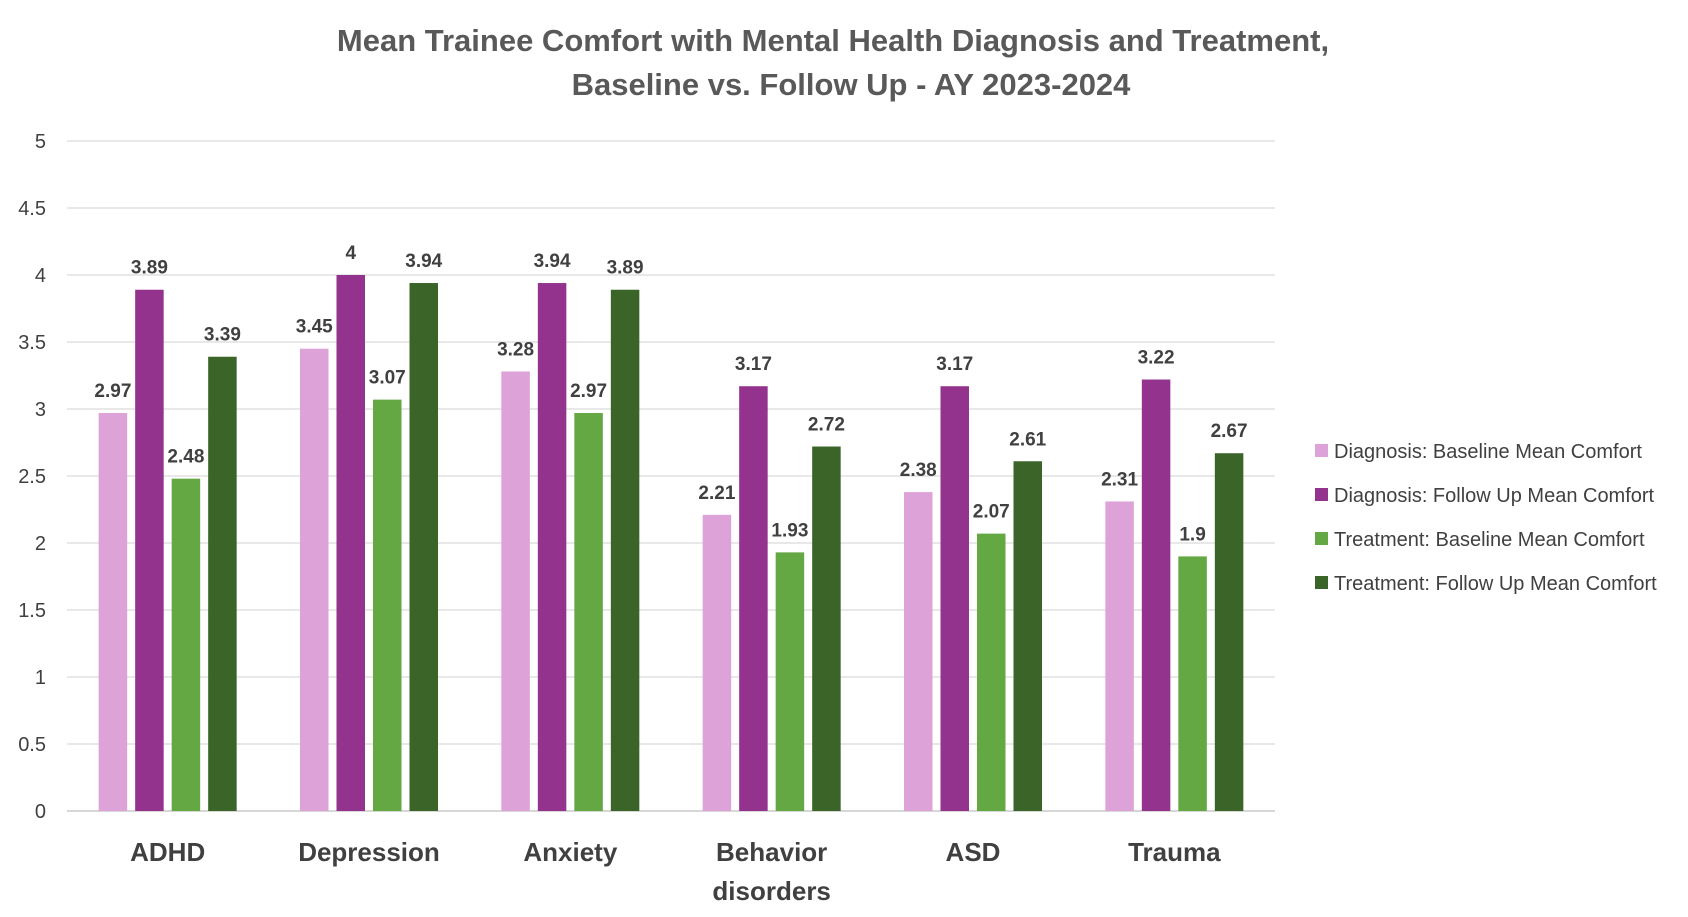 The width and height of the screenshot is (1688, 917). What do you see at coordinates (826, 425) in the screenshot?
I see `data-label: 2.72` at bounding box center [826, 425].